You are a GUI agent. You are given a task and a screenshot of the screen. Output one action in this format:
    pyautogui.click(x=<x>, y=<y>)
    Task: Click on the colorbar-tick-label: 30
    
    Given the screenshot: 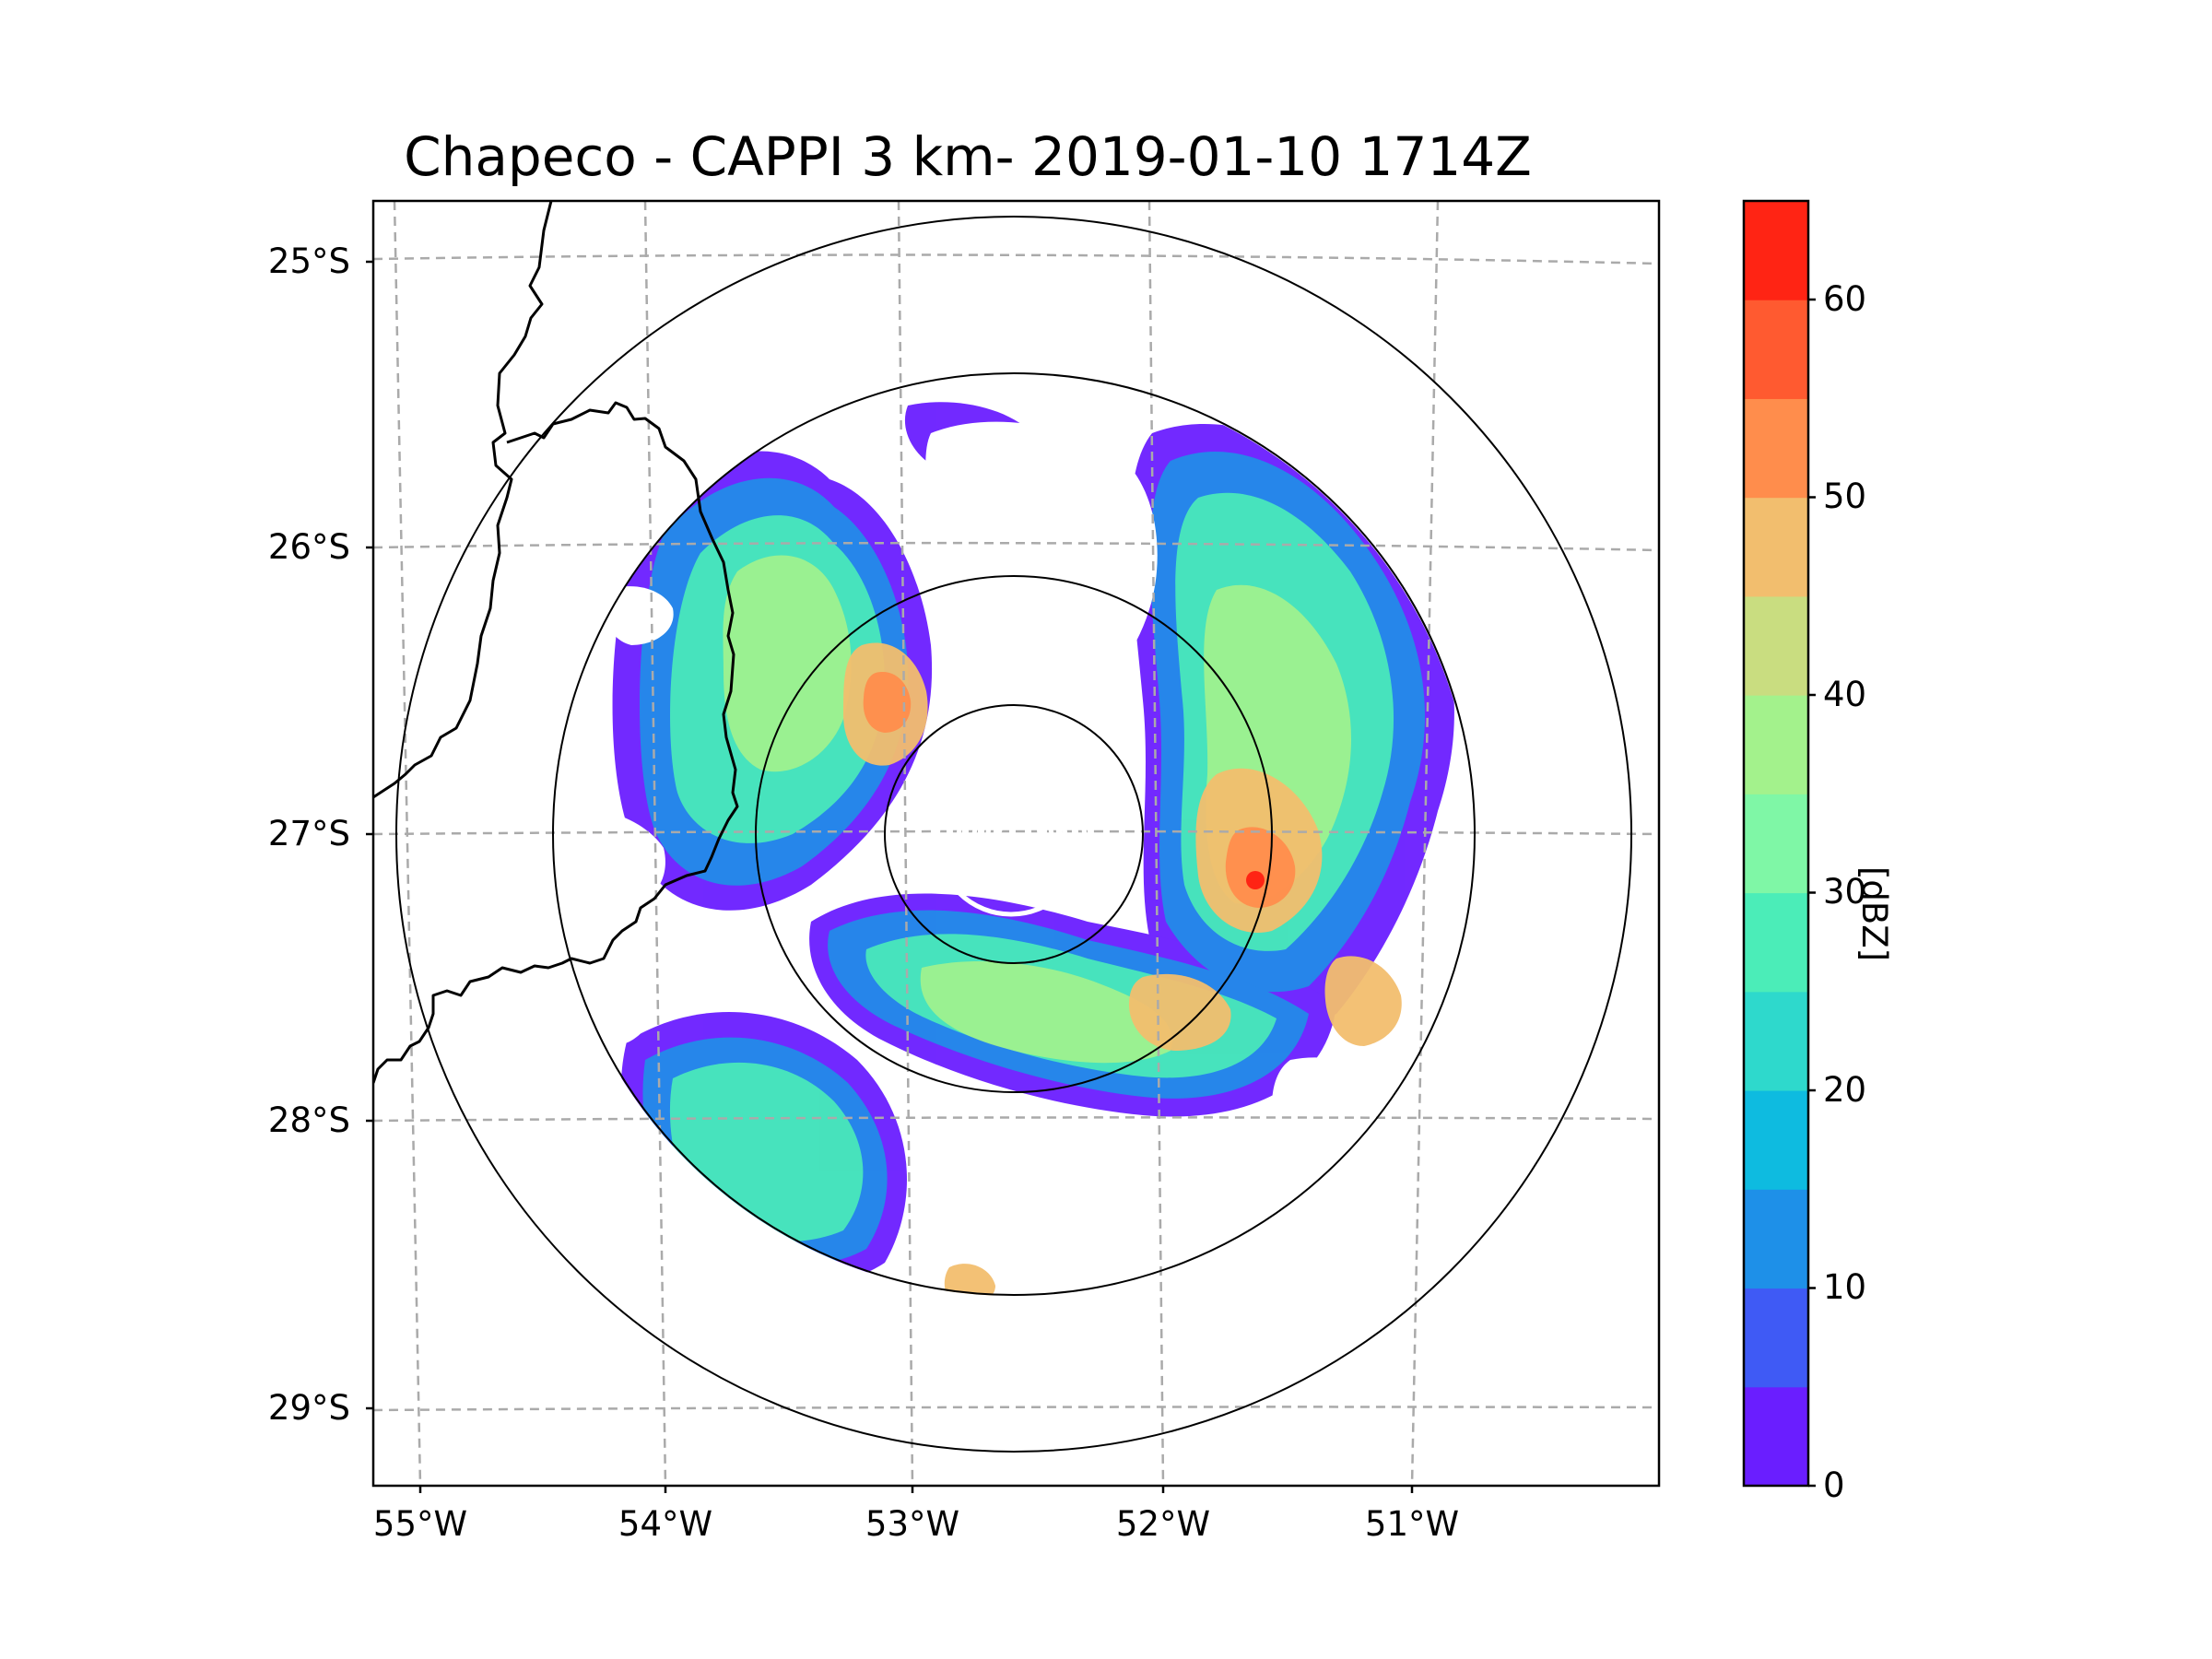 What is the action you would take?
    pyautogui.click(x=1845, y=892)
    